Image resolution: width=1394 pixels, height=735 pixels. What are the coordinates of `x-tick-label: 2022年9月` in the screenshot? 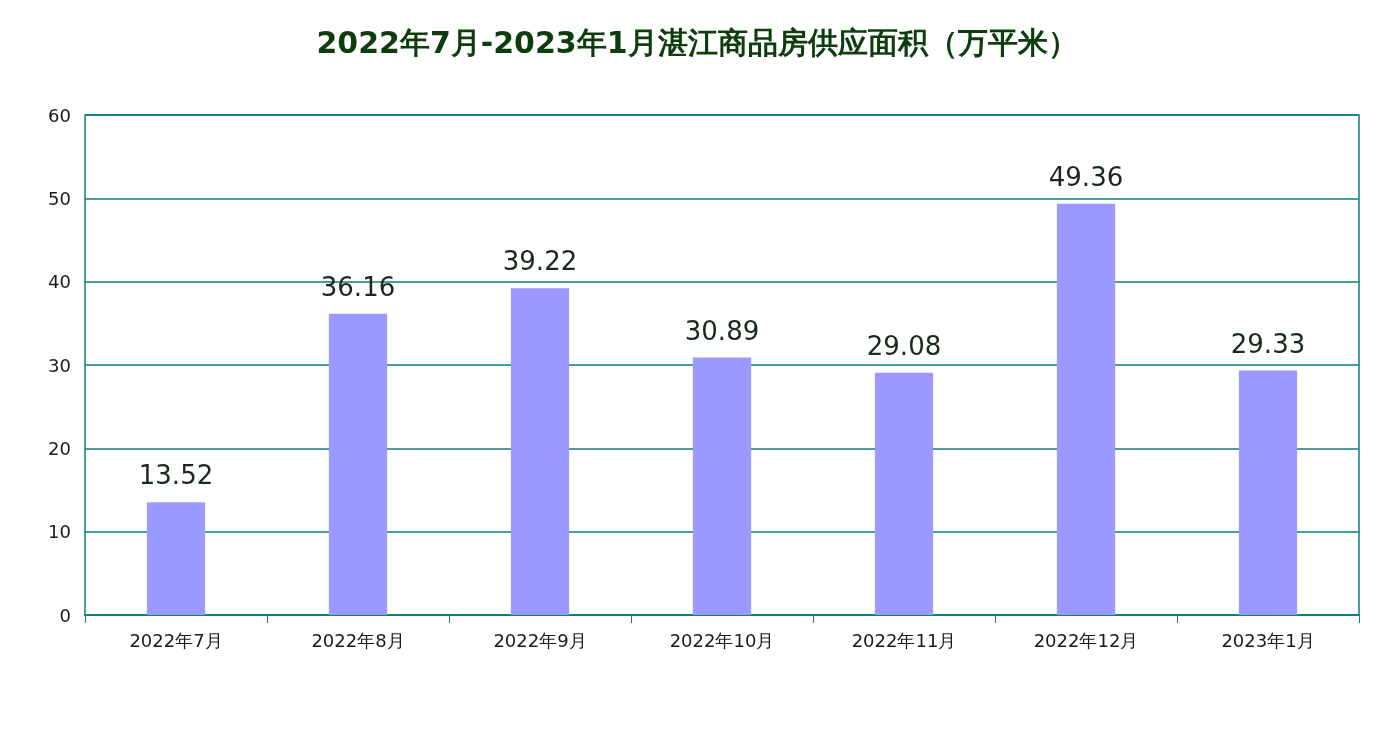 It's located at (540, 640).